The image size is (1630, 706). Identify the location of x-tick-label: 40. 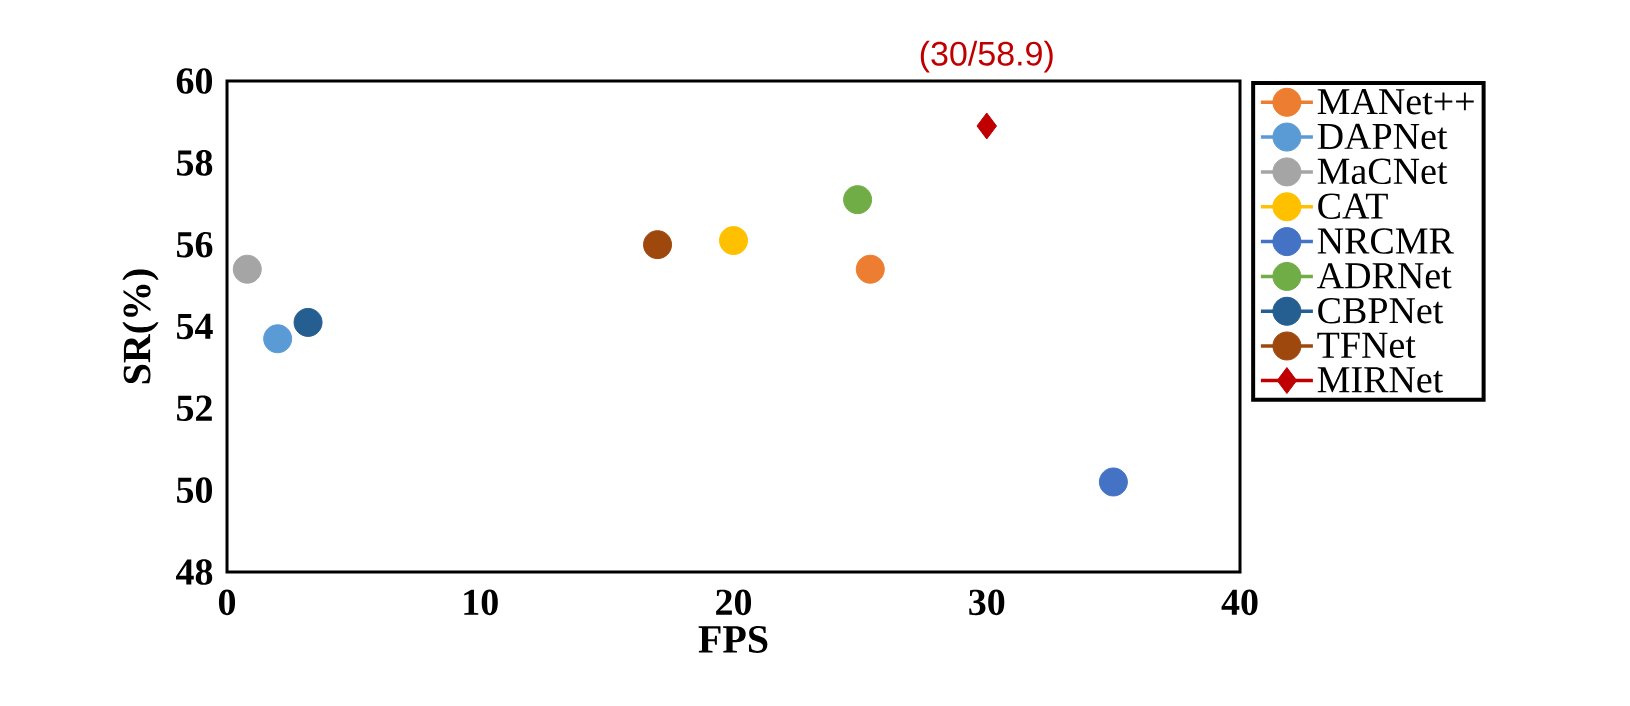
(1239, 602).